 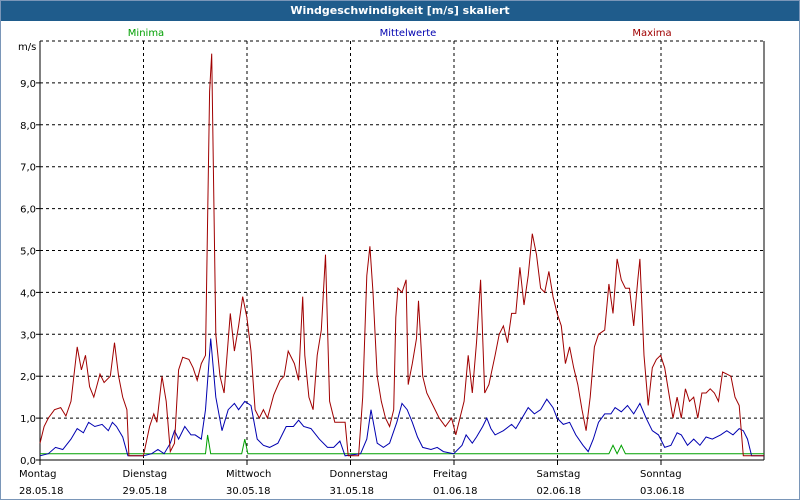 What do you see at coordinates (145, 491) in the screenshot?
I see `x-tick-date: 29.05.18` at bounding box center [145, 491].